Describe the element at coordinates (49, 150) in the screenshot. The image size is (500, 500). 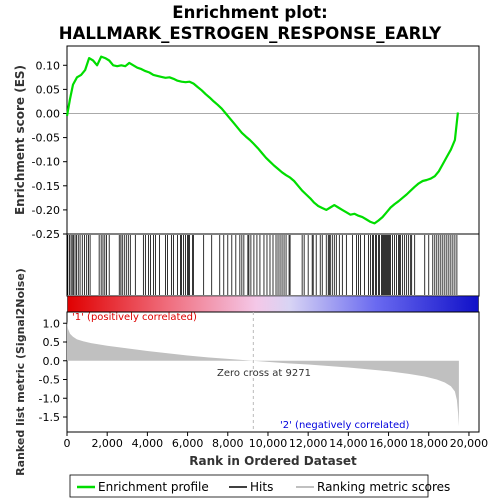
I see `es-y-axis: 0.10 0.05 0.00 -0.05 -0.10 -0.15 -0.20 -0.25` at that location.